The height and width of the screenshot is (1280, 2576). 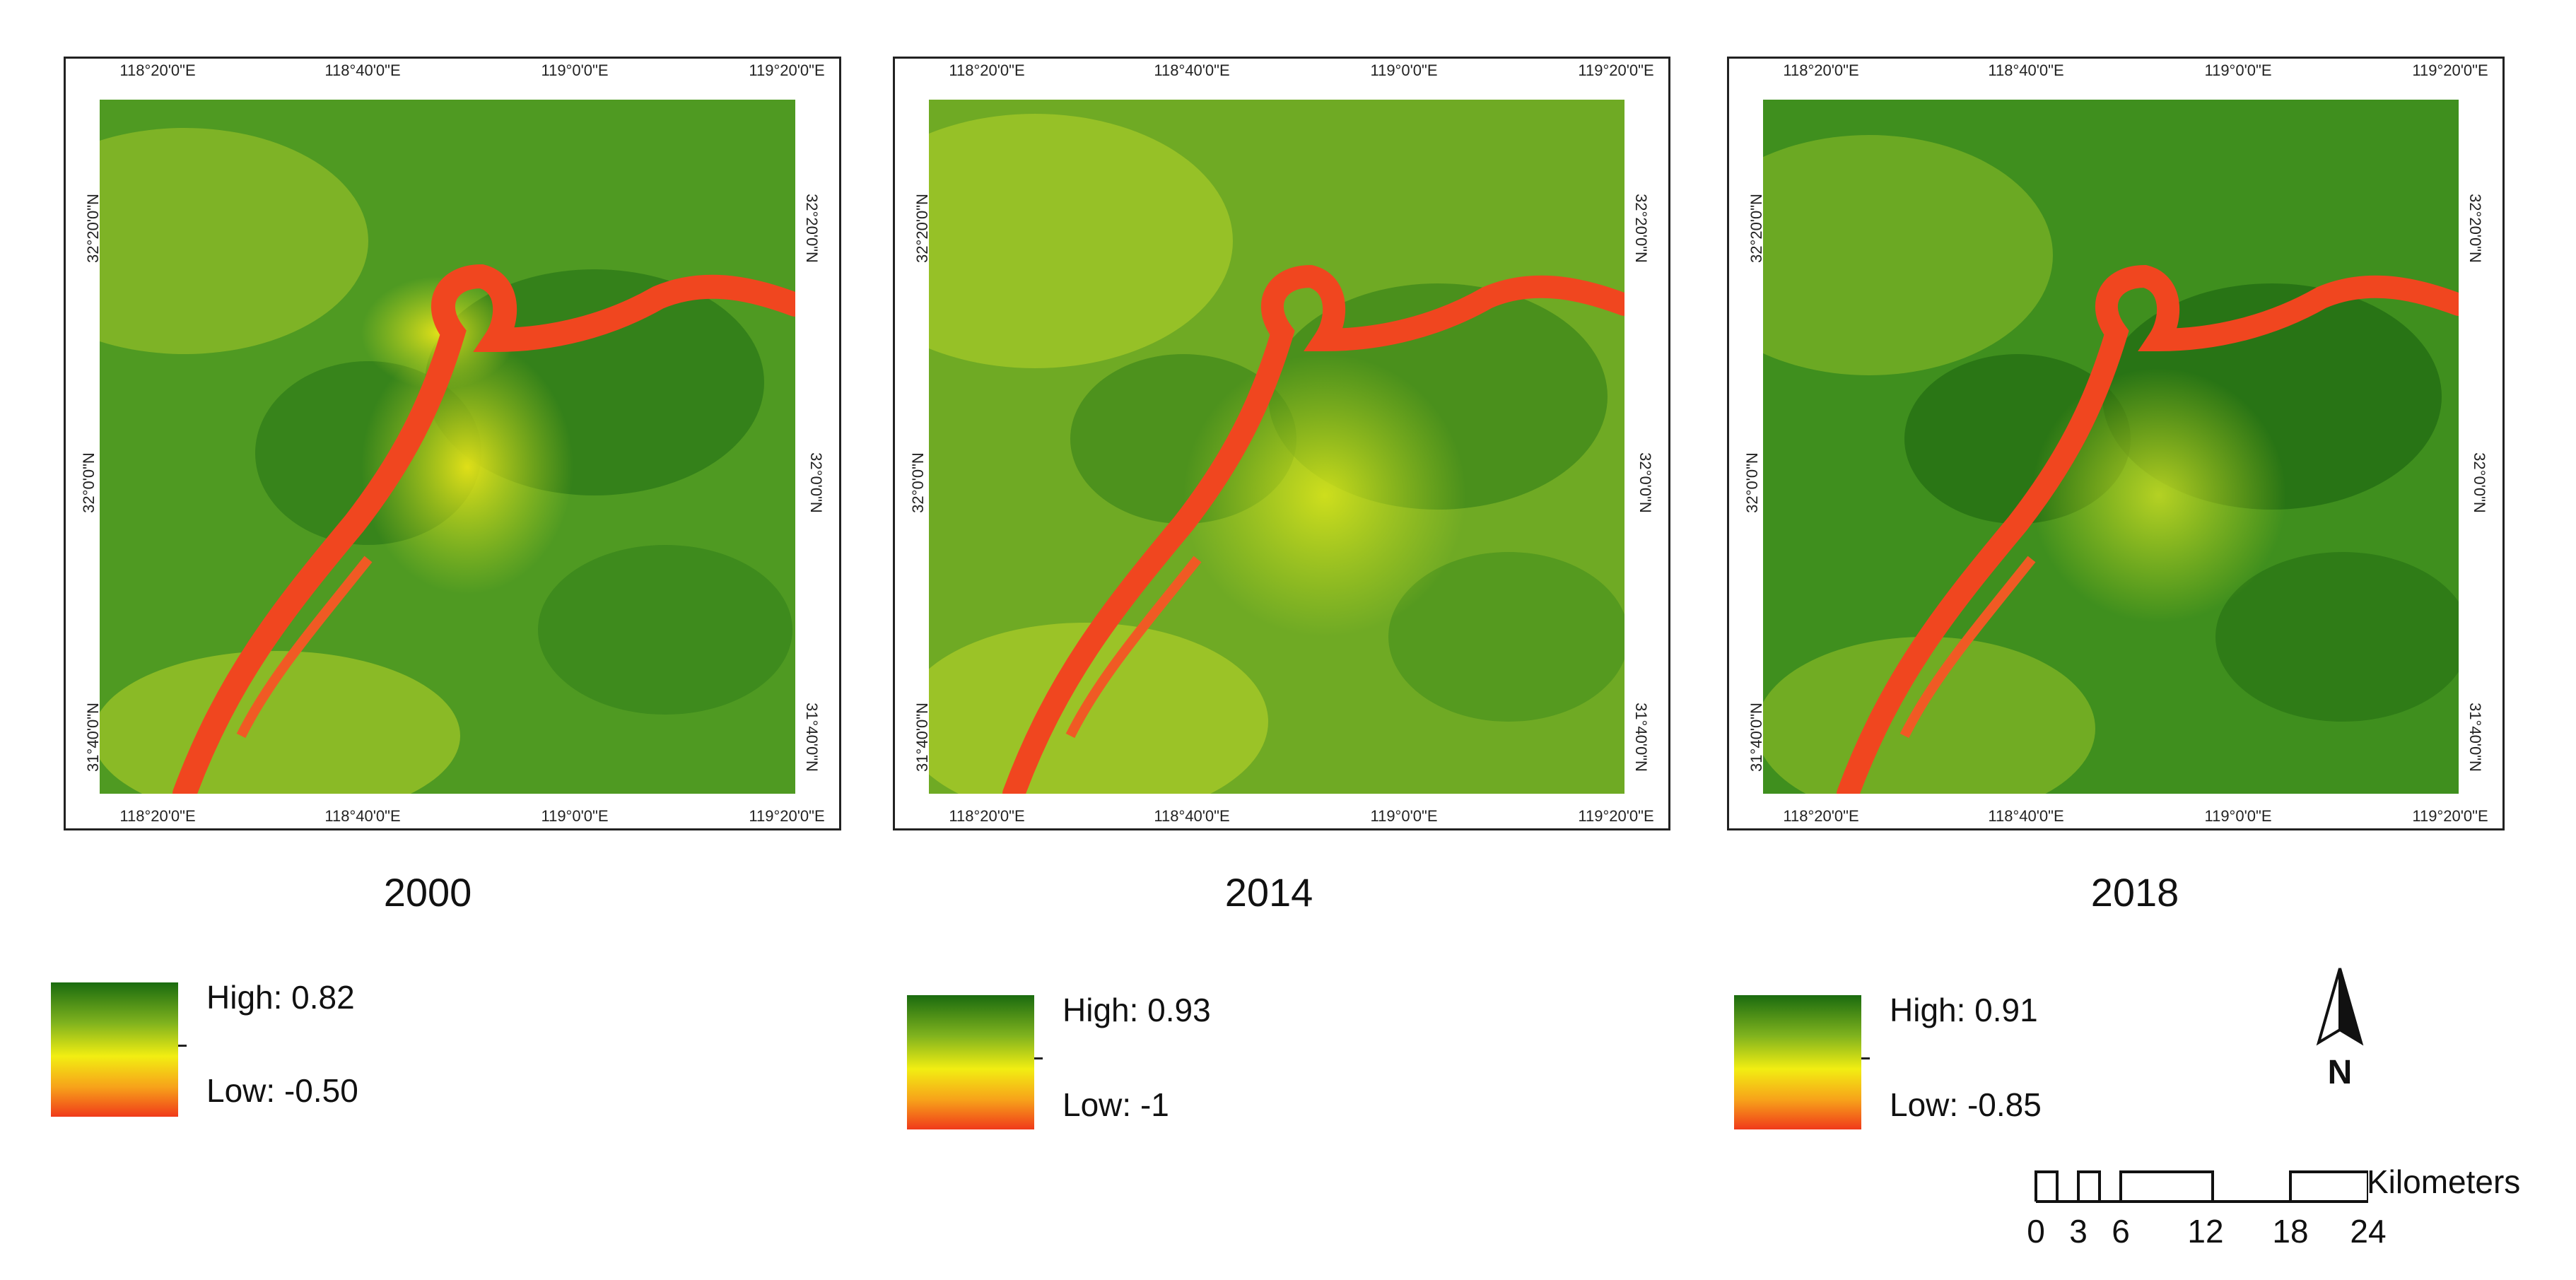 What do you see at coordinates (2369, 1231) in the screenshot?
I see `scale-mark-24: 24` at bounding box center [2369, 1231].